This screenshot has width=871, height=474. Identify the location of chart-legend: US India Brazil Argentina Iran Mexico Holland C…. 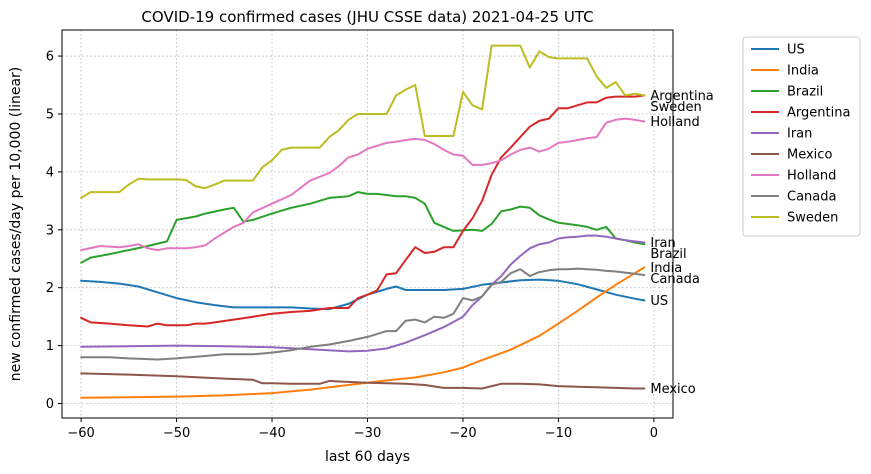
(801, 136).